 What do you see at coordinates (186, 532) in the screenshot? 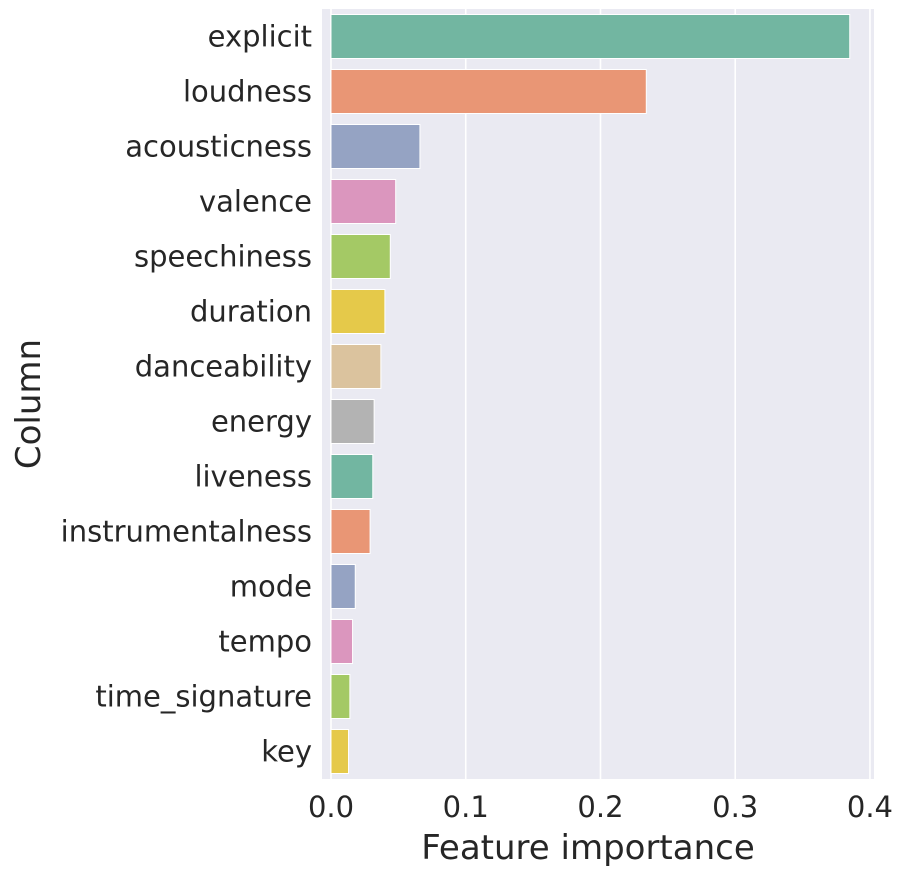
I see `y-tick-label-instrumentalness: instrumentalness` at bounding box center [186, 532].